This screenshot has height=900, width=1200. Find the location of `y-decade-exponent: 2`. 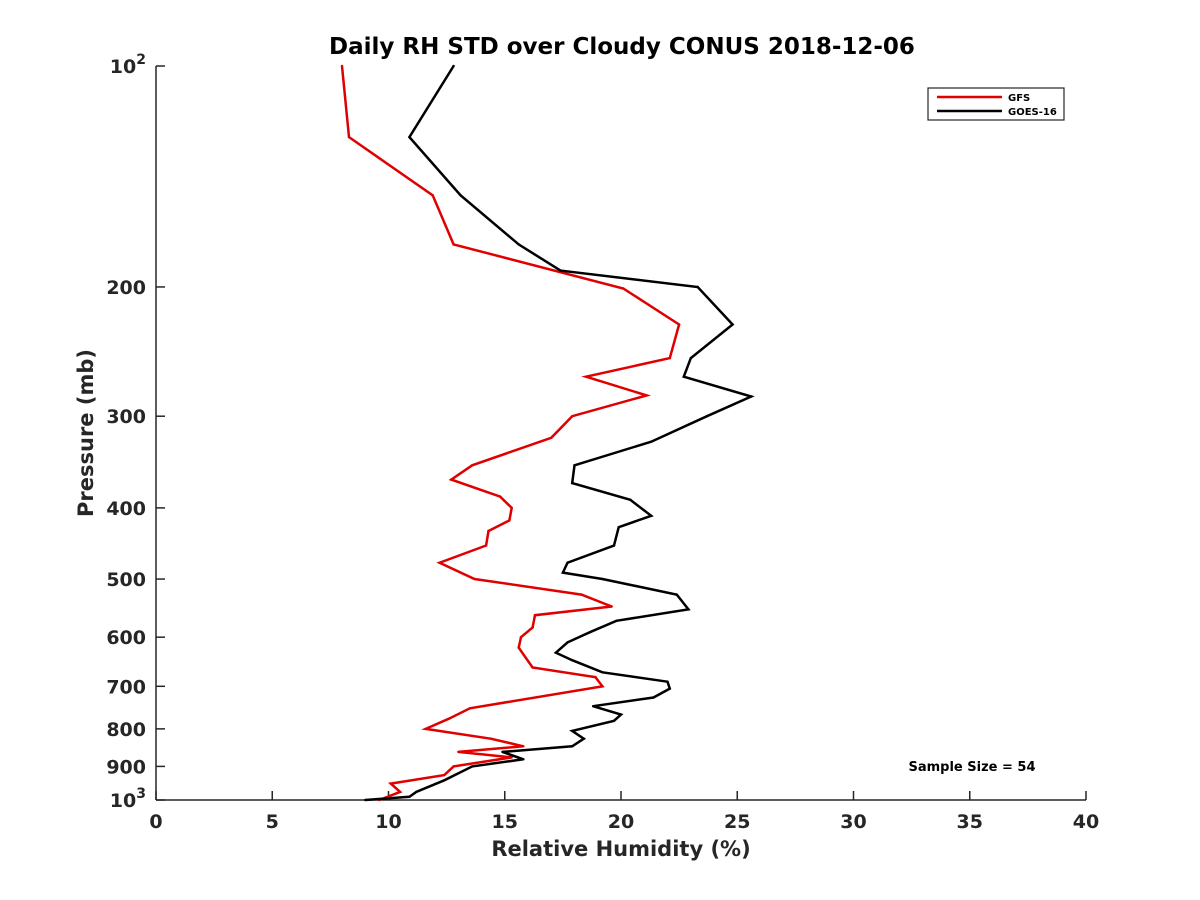

y-decade-exponent: 2 is located at coordinates (141, 60).